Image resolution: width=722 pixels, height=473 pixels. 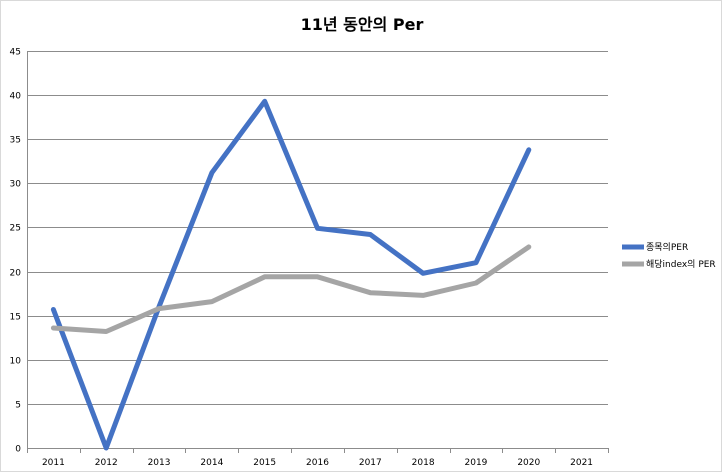 I want to click on y-tick-label: 20, so click(x=16, y=274).